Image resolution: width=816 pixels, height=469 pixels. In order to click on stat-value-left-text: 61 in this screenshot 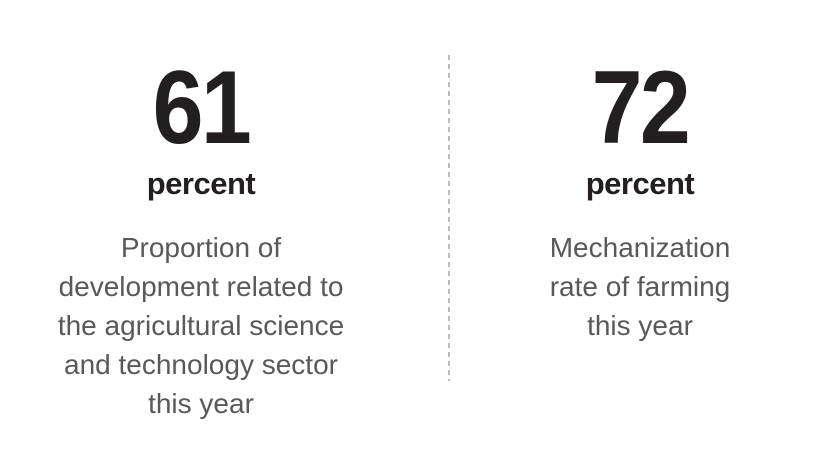, I will do `click(202, 108)`.